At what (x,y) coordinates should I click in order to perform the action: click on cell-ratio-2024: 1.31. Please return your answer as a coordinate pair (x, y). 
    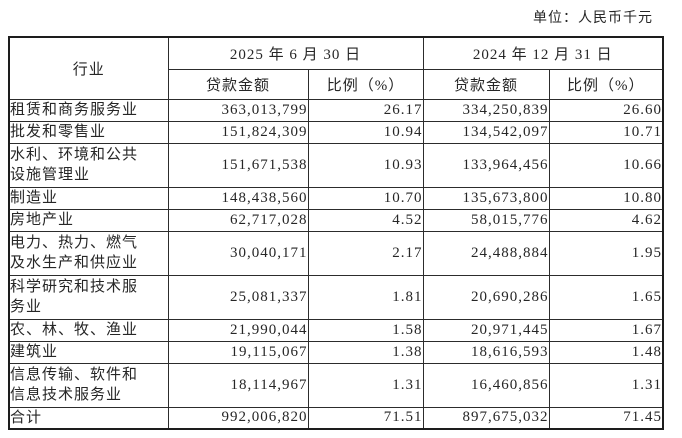
    Looking at the image, I should click on (606, 385).